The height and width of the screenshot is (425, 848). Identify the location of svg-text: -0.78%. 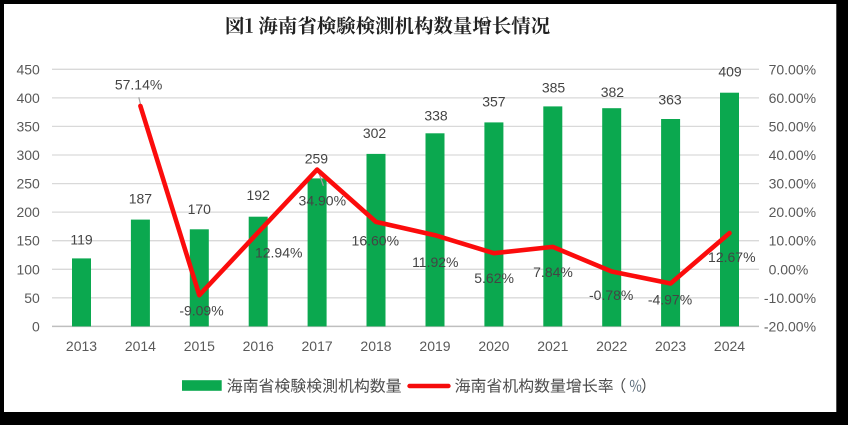
(611, 295).